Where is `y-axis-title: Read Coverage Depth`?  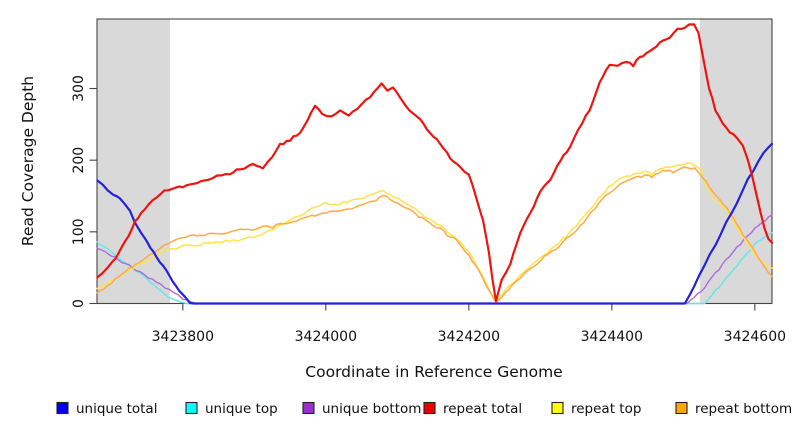 y-axis-title: Read Coverage Depth is located at coordinates (28, 161).